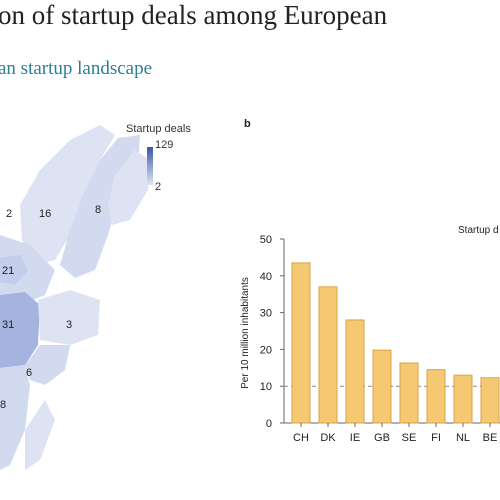 Image resolution: width=500 pixels, height=500 pixels. What do you see at coordinates (269, 424) in the screenshot?
I see `y-tick-label: 0` at bounding box center [269, 424].